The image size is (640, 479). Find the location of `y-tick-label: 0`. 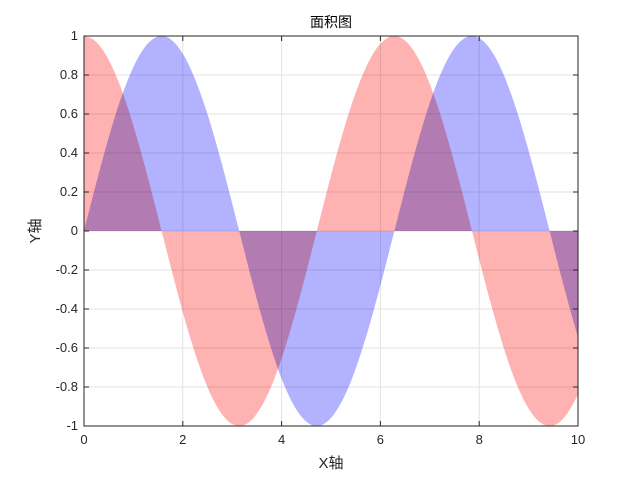

y-tick-label: 0 is located at coordinates (74, 230).